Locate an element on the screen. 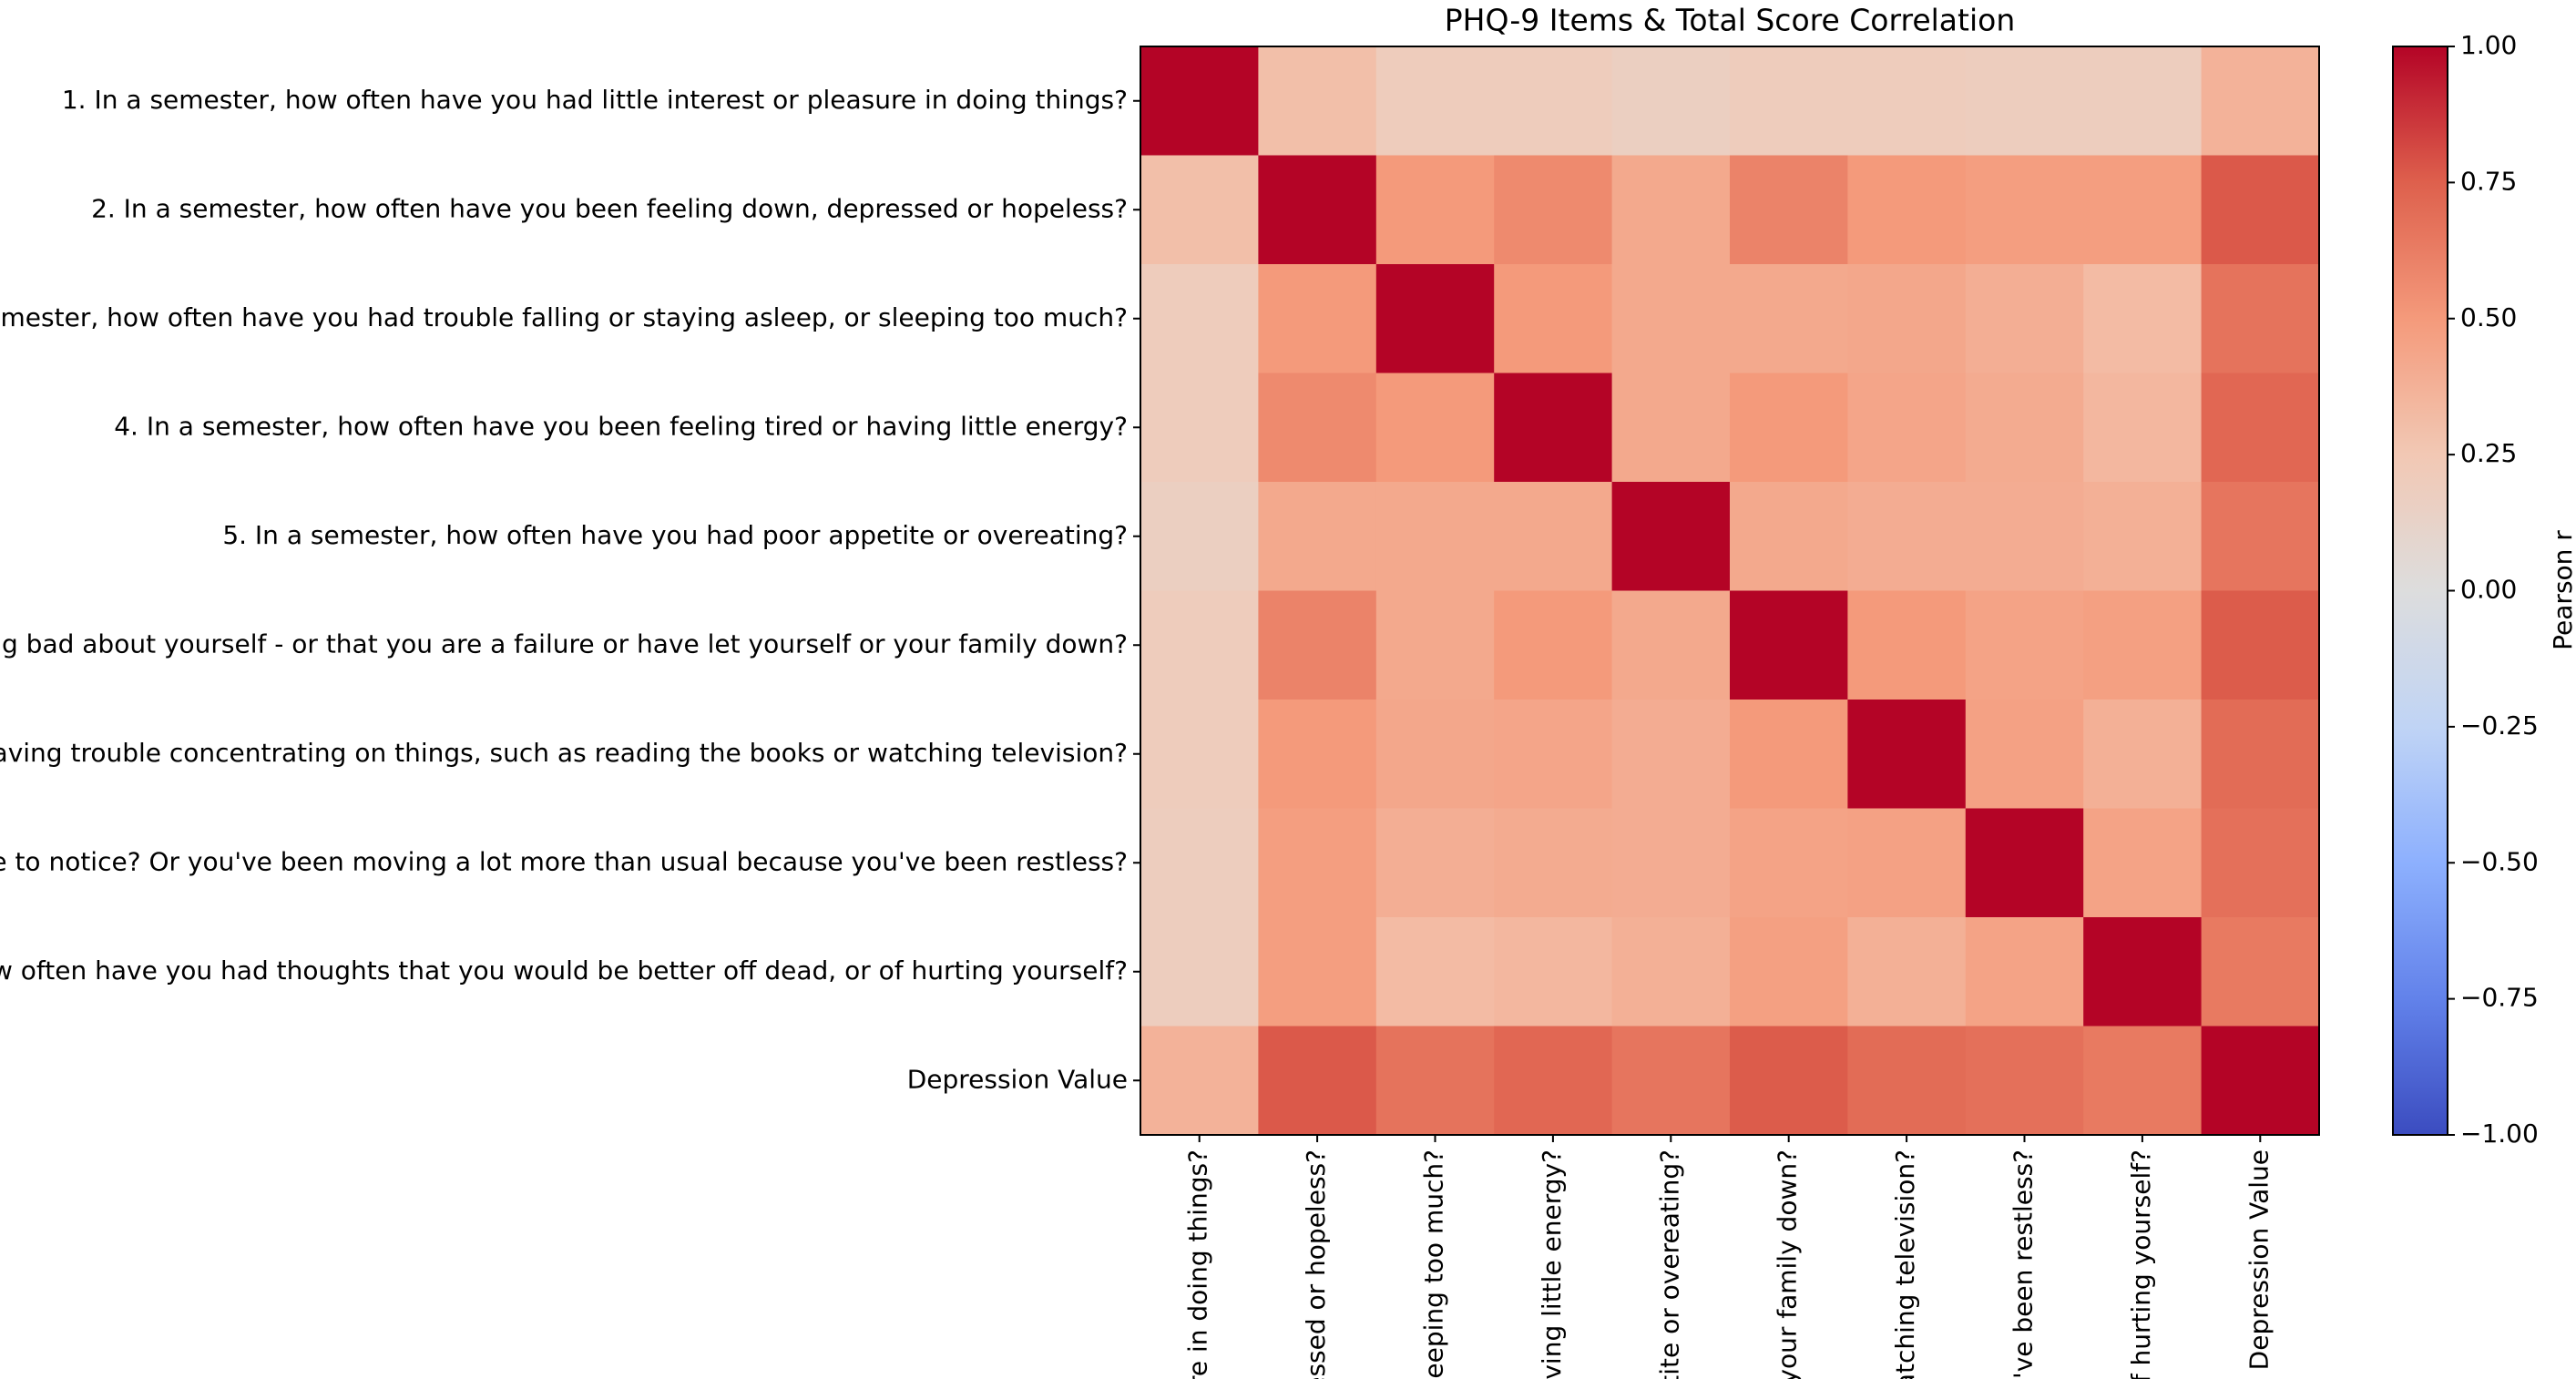 This screenshot has width=2576, height=1379. colorbar-tick-label: 0.75 is located at coordinates (2488, 181).